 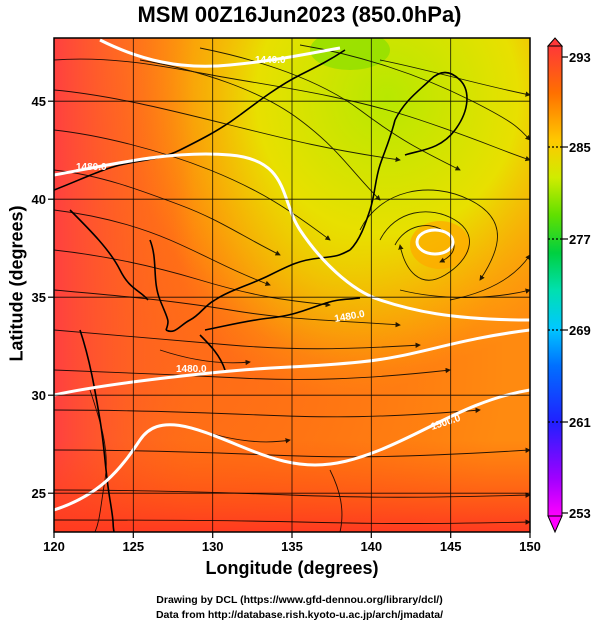 I want to click on colorbar-tick-label: 285, so click(x=580, y=147).